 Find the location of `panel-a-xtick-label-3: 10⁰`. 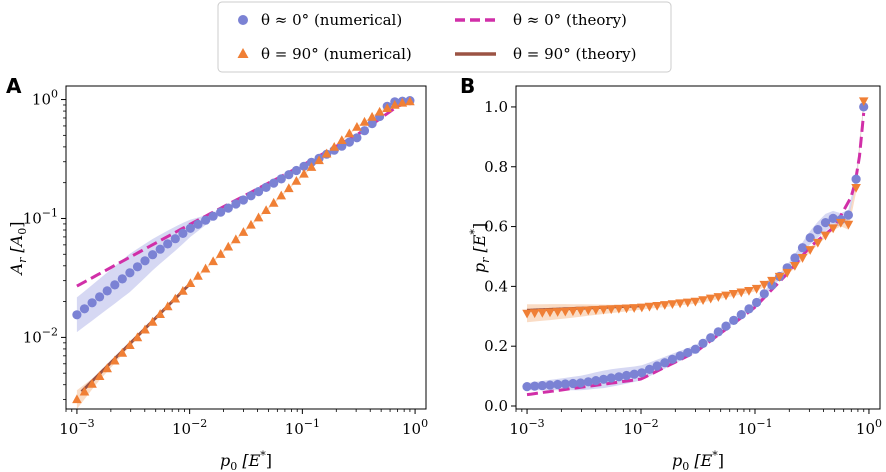

panel-a-xtick-label-3: 10⁰ is located at coordinates (415, 427).